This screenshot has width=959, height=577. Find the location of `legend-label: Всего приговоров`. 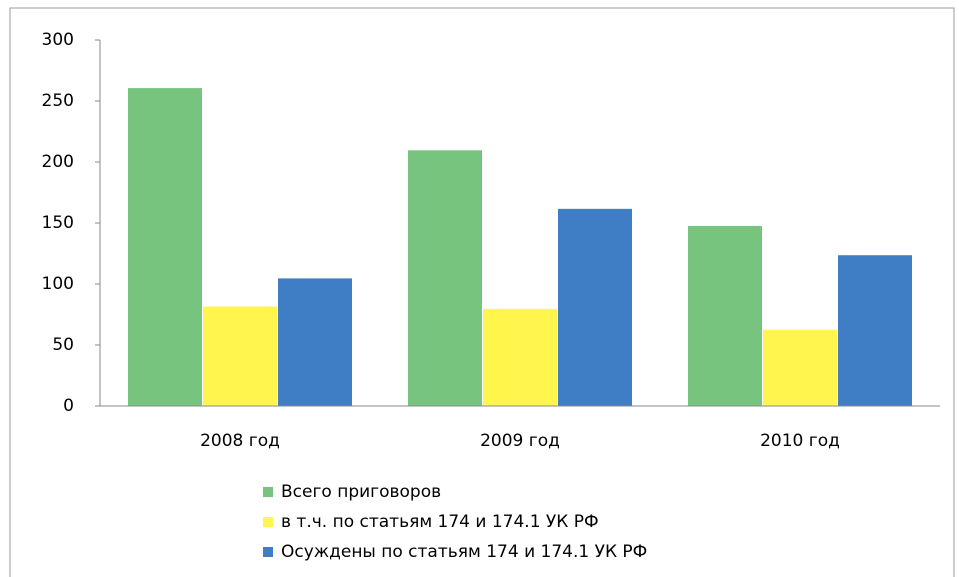

legend-label: Всего приговоров is located at coordinates (361, 492).